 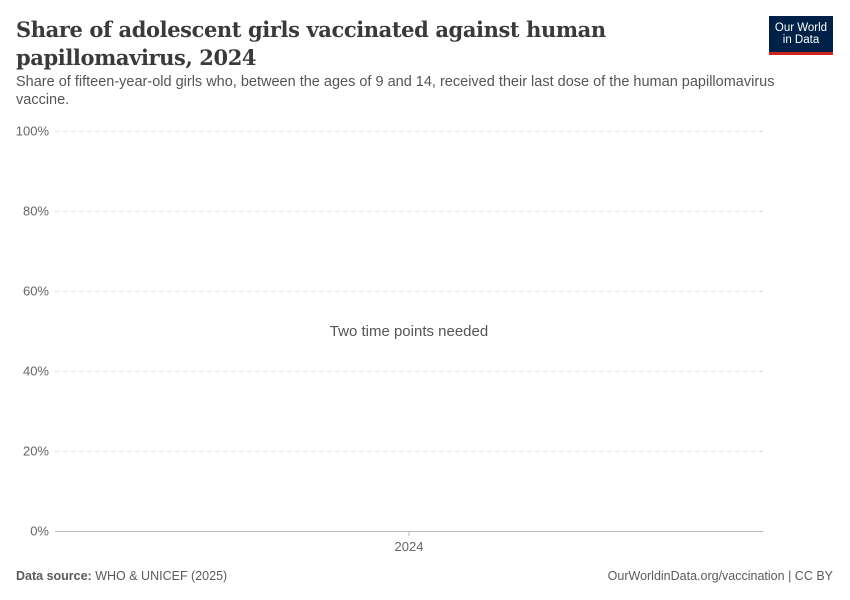 I want to click on owid-logo: Our World in Data, so click(x=801, y=35).